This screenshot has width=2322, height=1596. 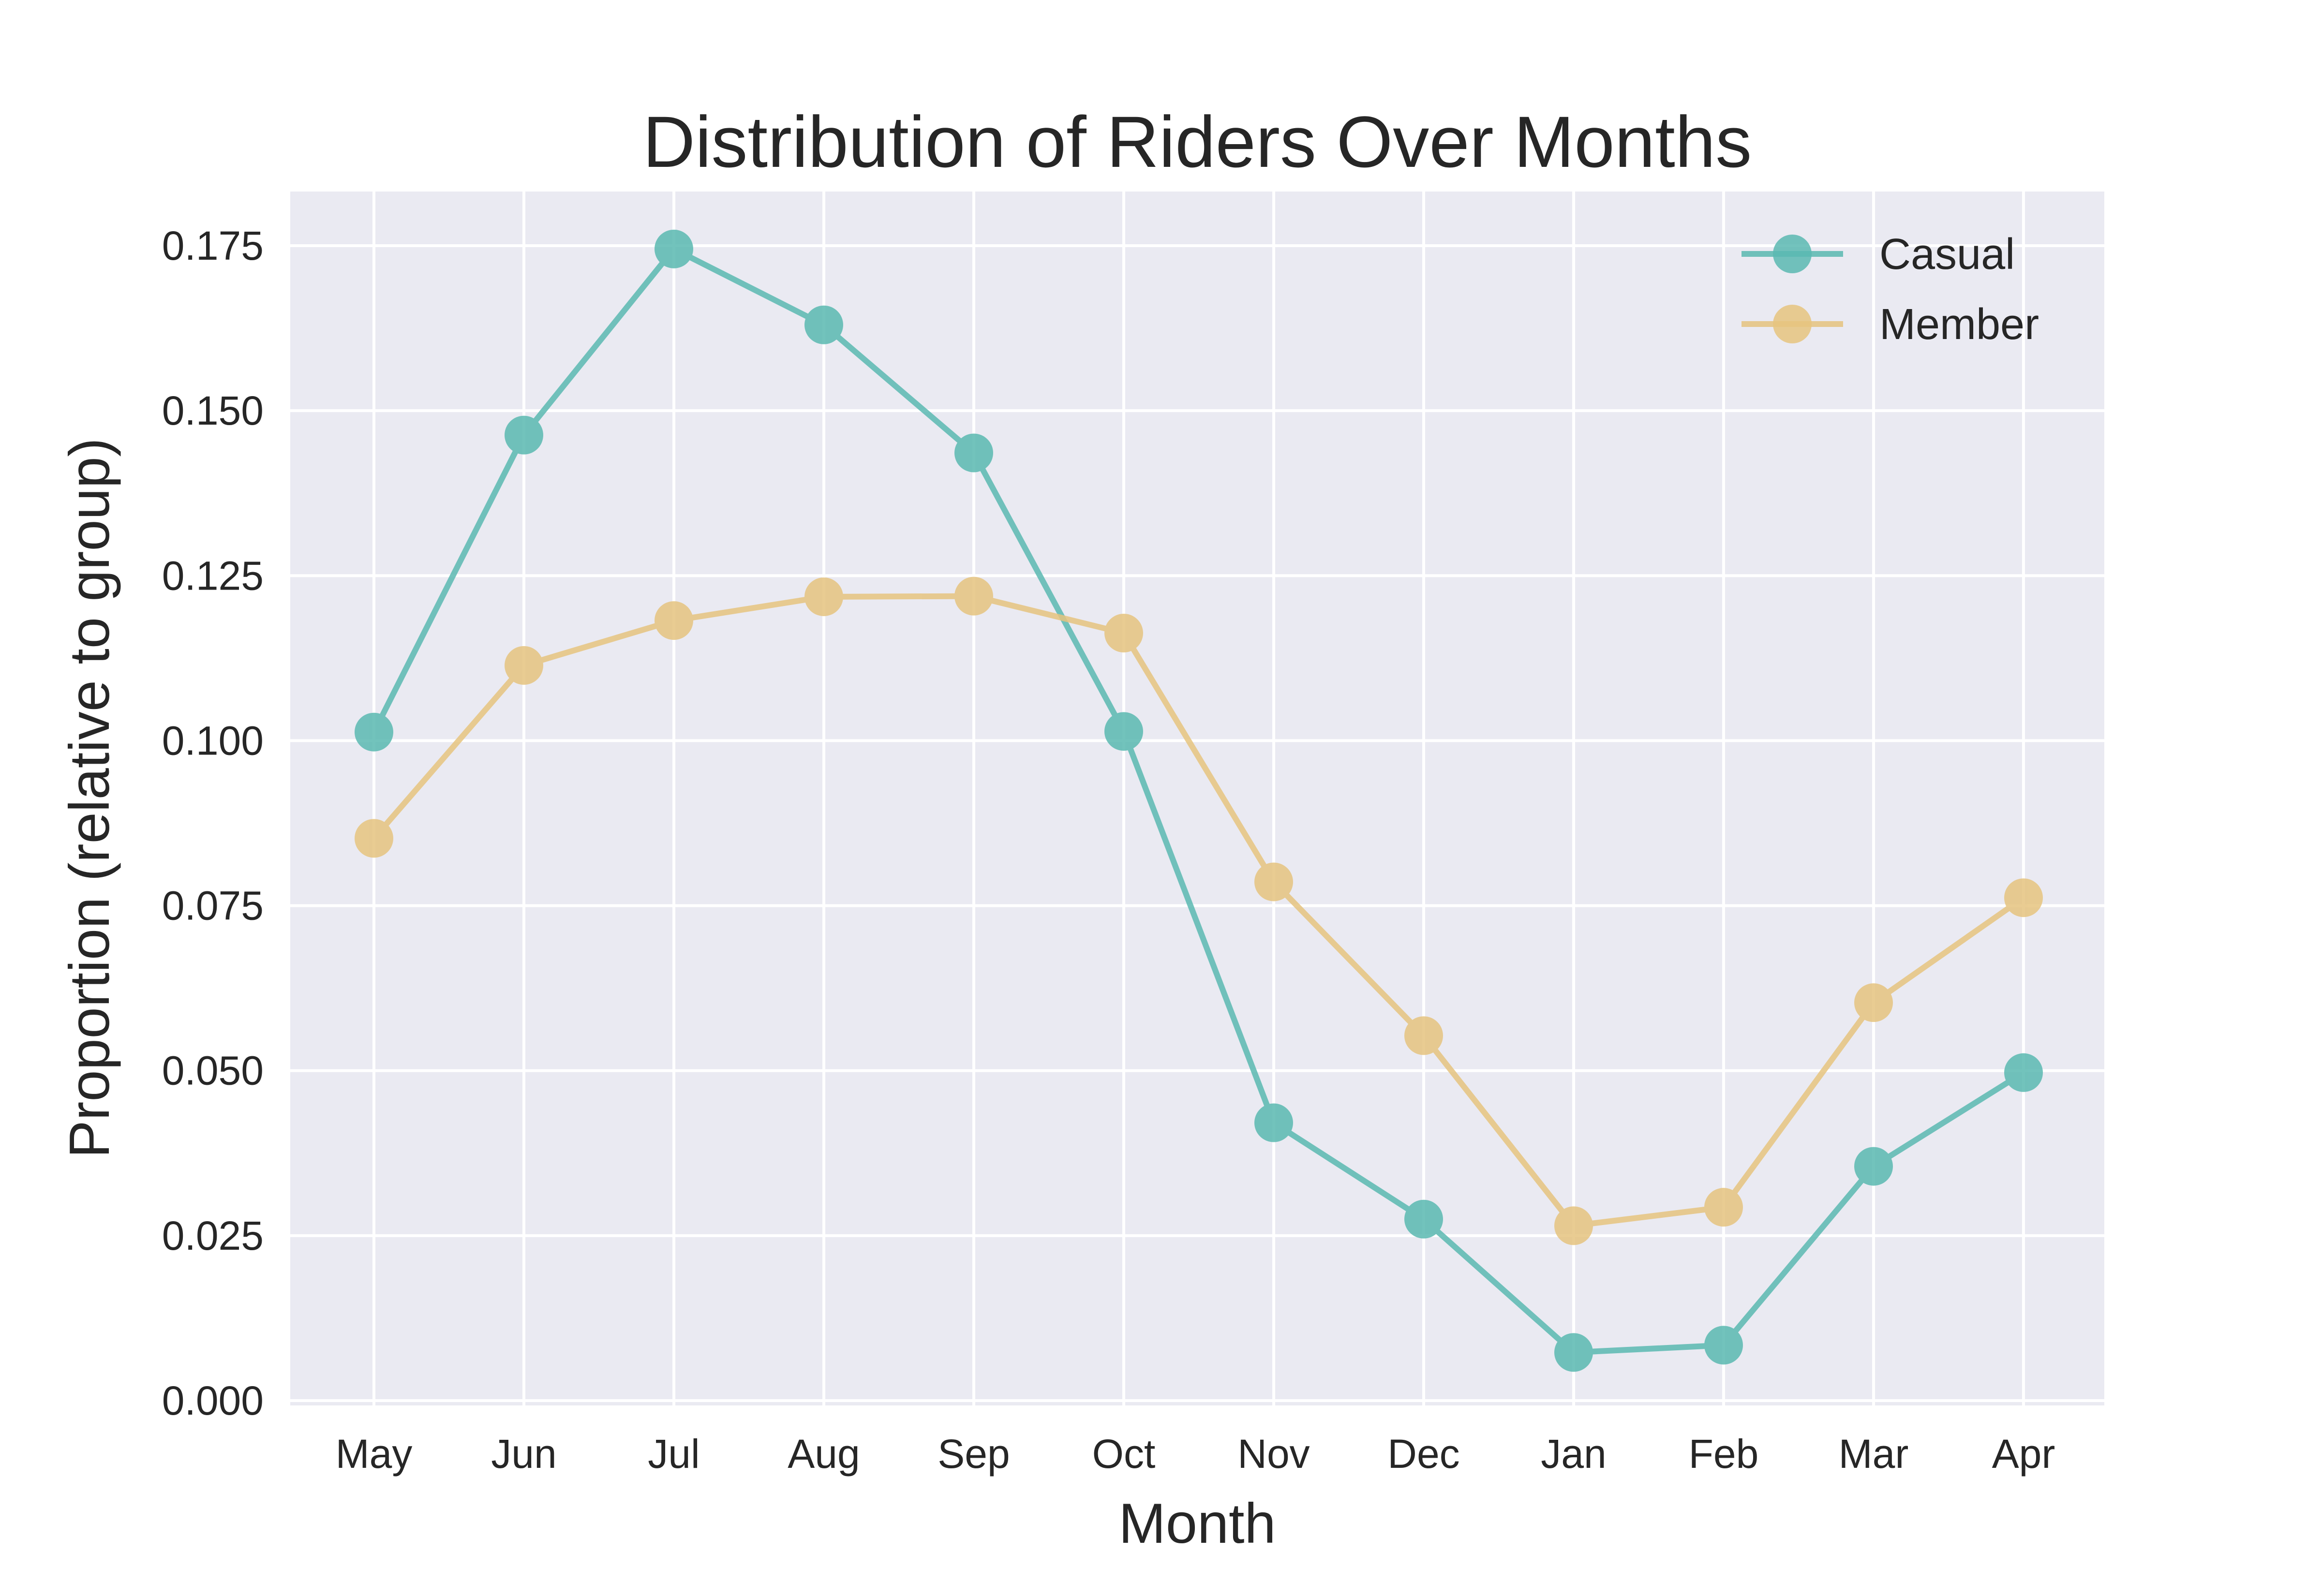 What do you see at coordinates (1573, 1454) in the screenshot?
I see `x-tick-label: Jan` at bounding box center [1573, 1454].